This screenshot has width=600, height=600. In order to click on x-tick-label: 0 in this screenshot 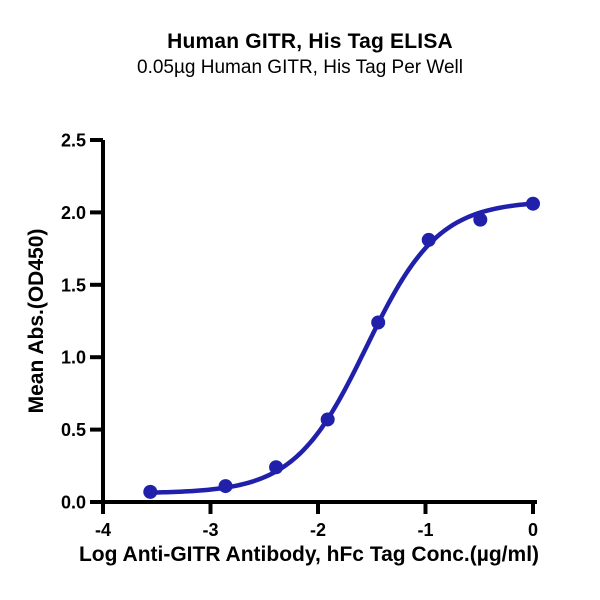, I will do `click(533, 530)`.